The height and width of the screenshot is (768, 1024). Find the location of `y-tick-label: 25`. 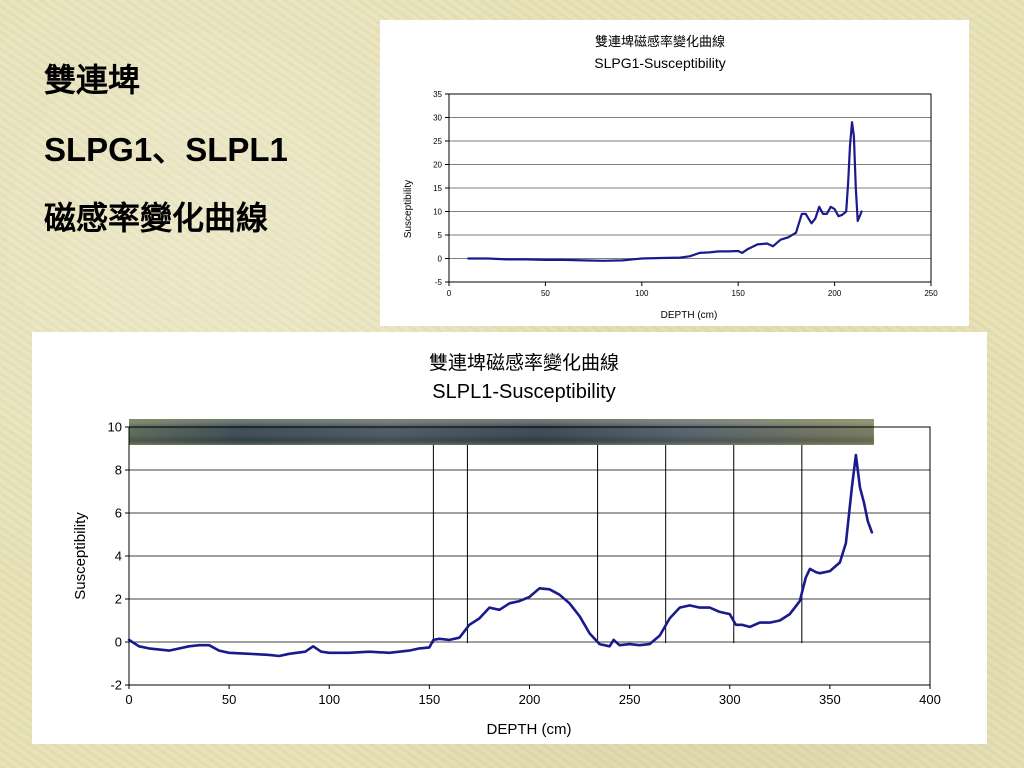

y-tick-label: 25 is located at coordinates (437, 141).